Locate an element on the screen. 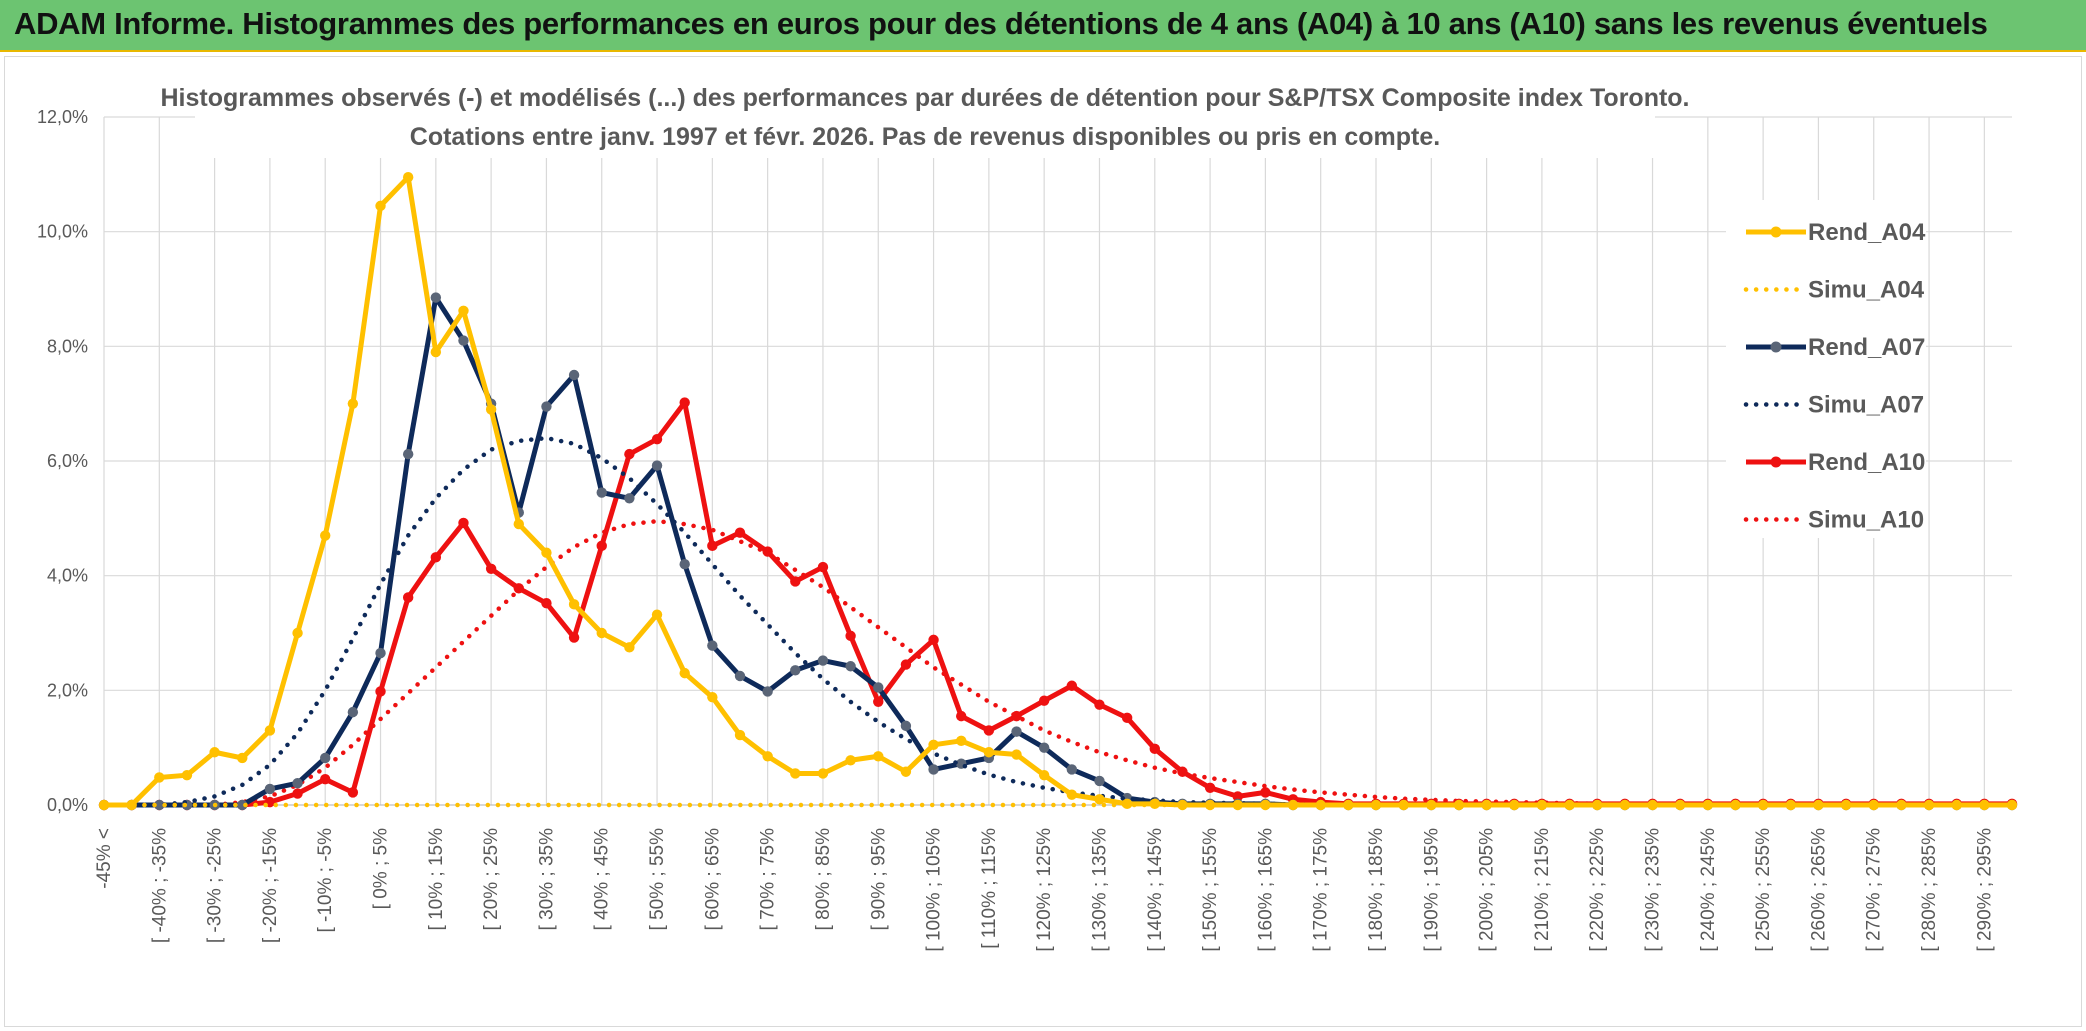 The image size is (2086, 1031). x-tick-label: [ 240% ; 245% is located at coordinates (1708, 890).